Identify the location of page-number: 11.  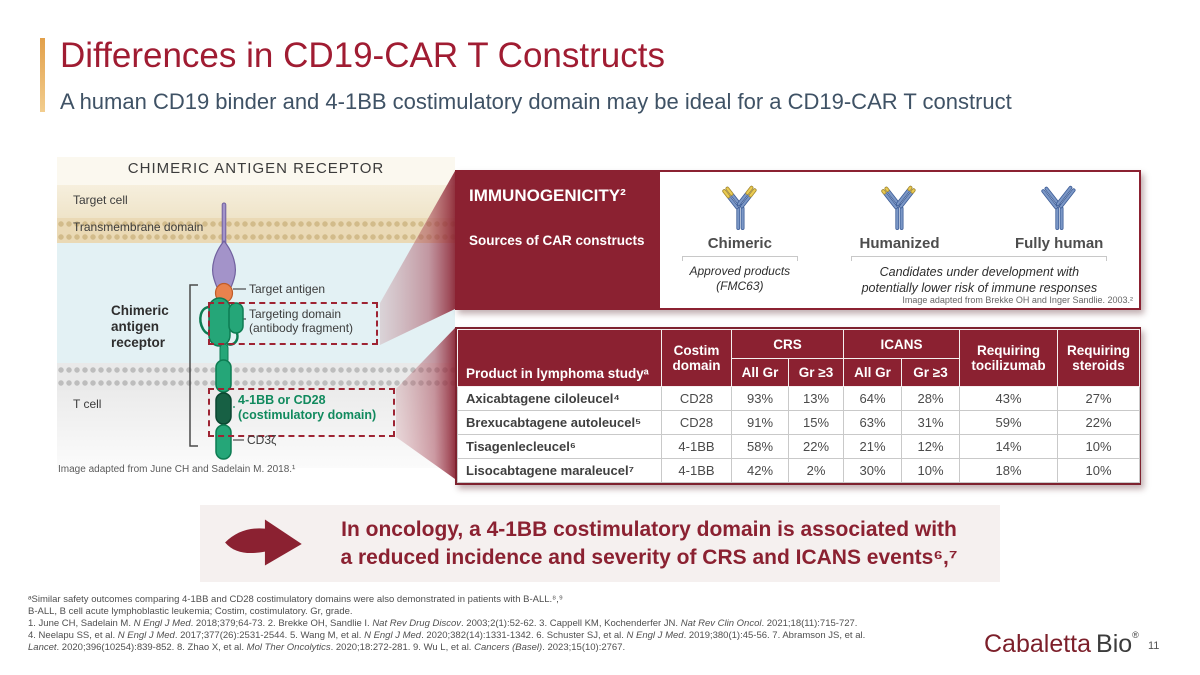
(1154, 646).